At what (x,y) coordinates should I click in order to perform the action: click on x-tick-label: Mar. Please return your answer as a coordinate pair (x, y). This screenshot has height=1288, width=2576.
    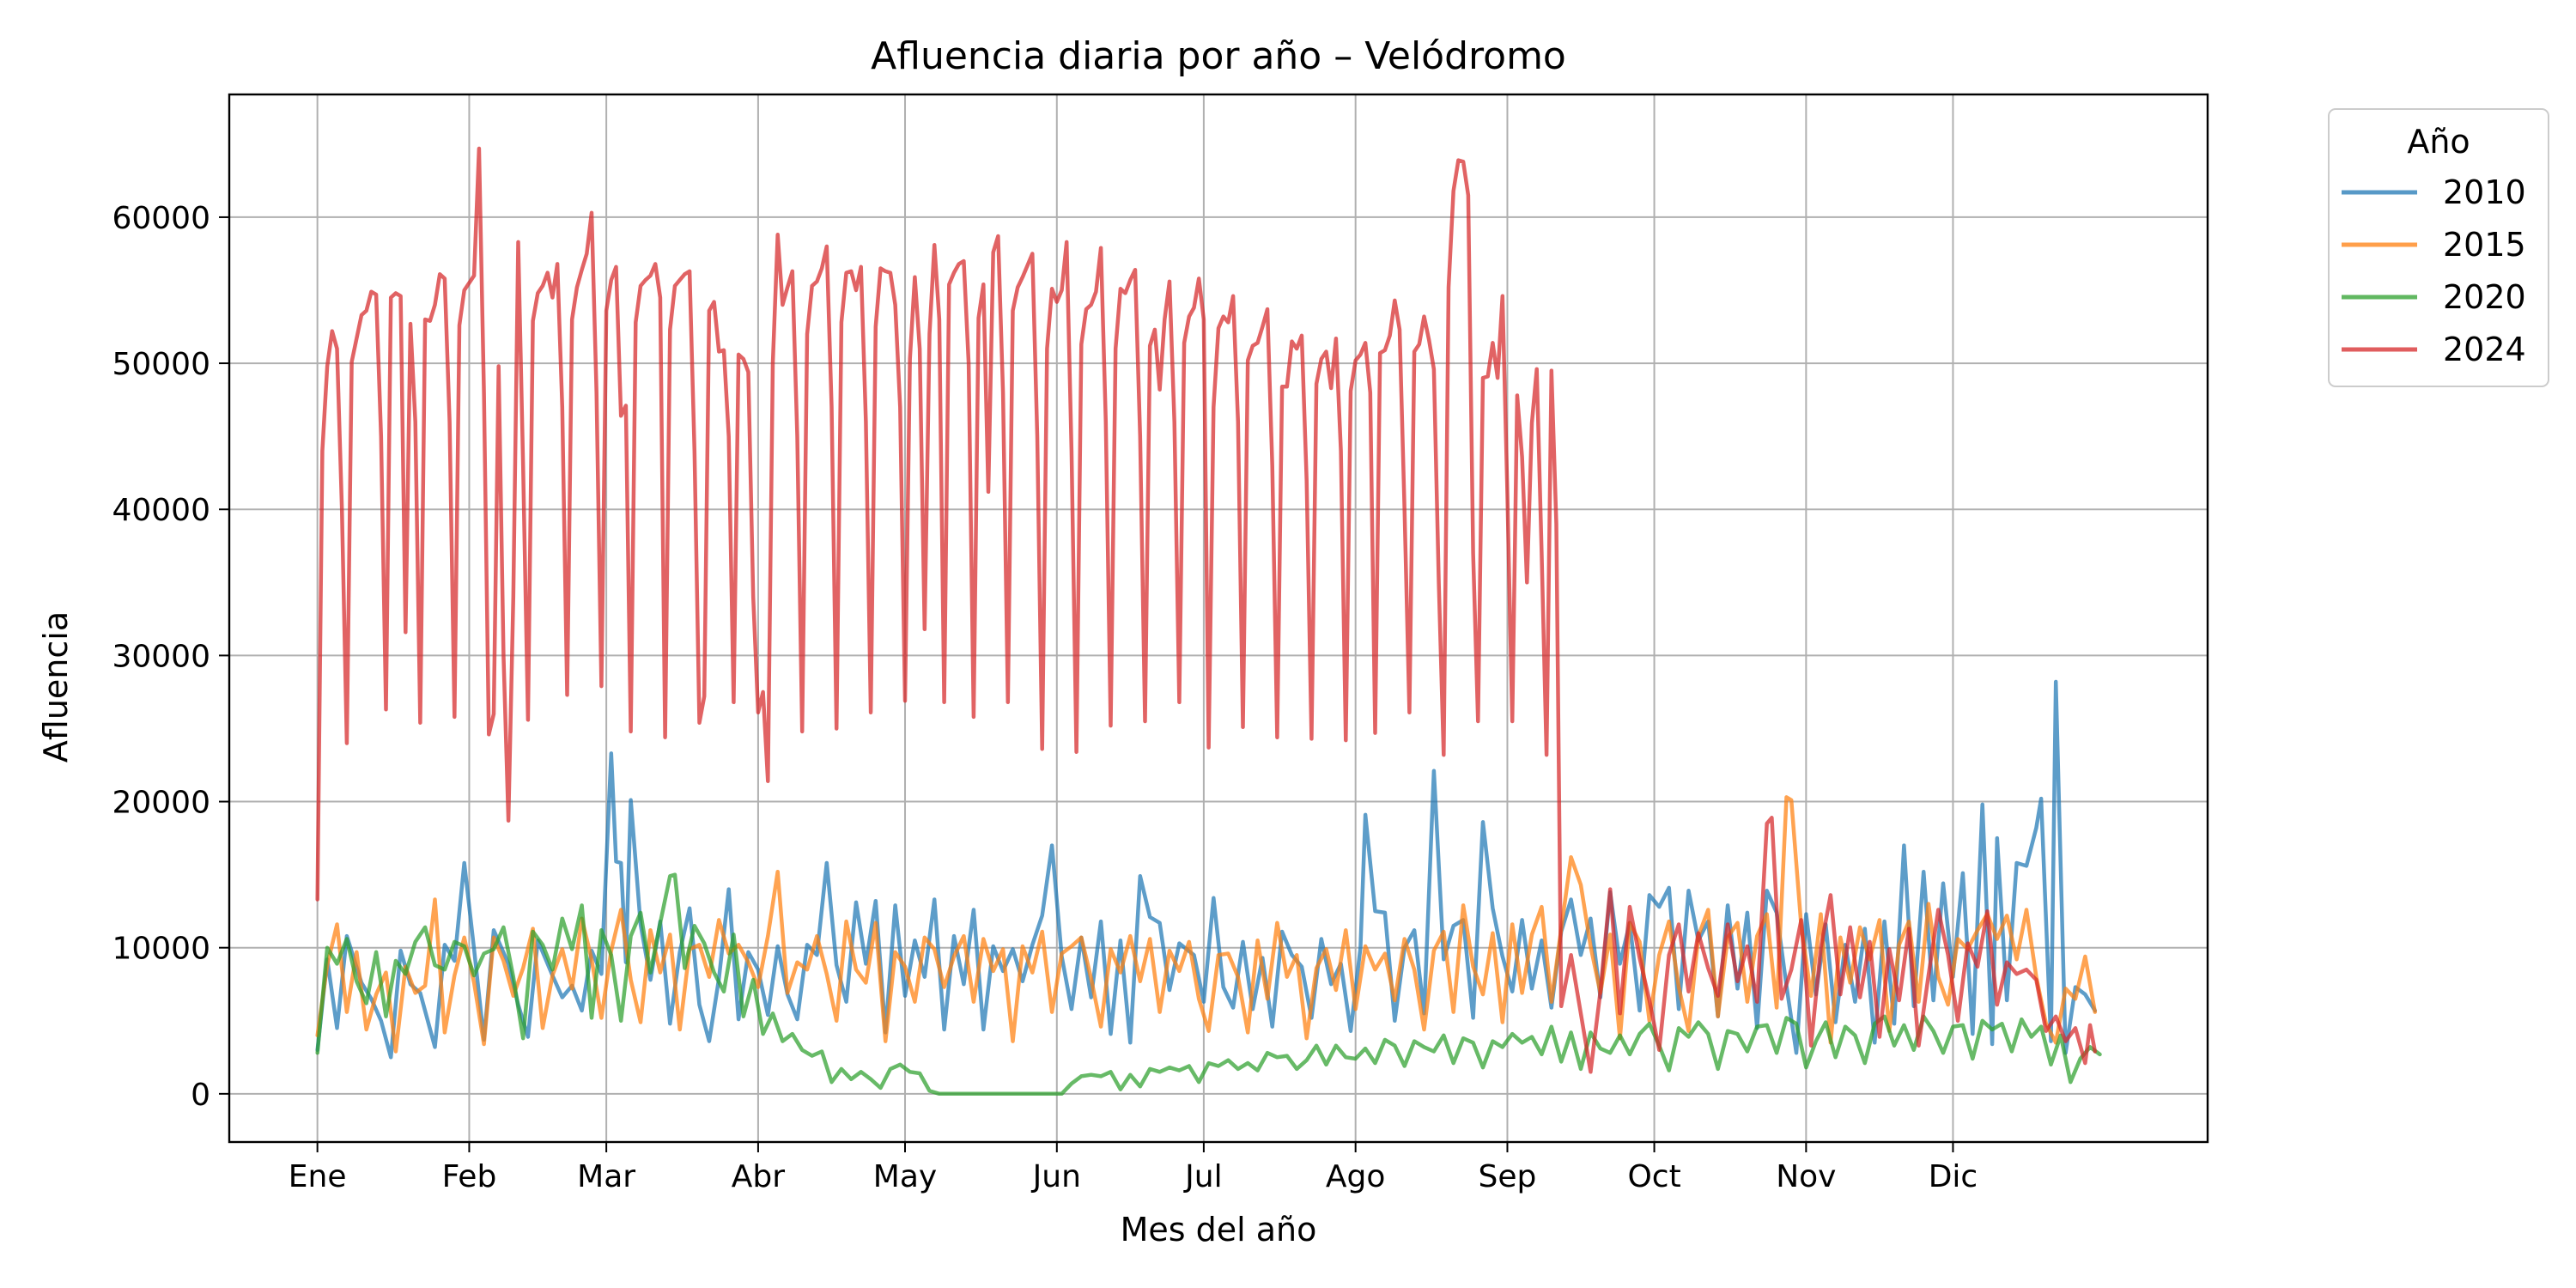
    Looking at the image, I should click on (606, 1177).